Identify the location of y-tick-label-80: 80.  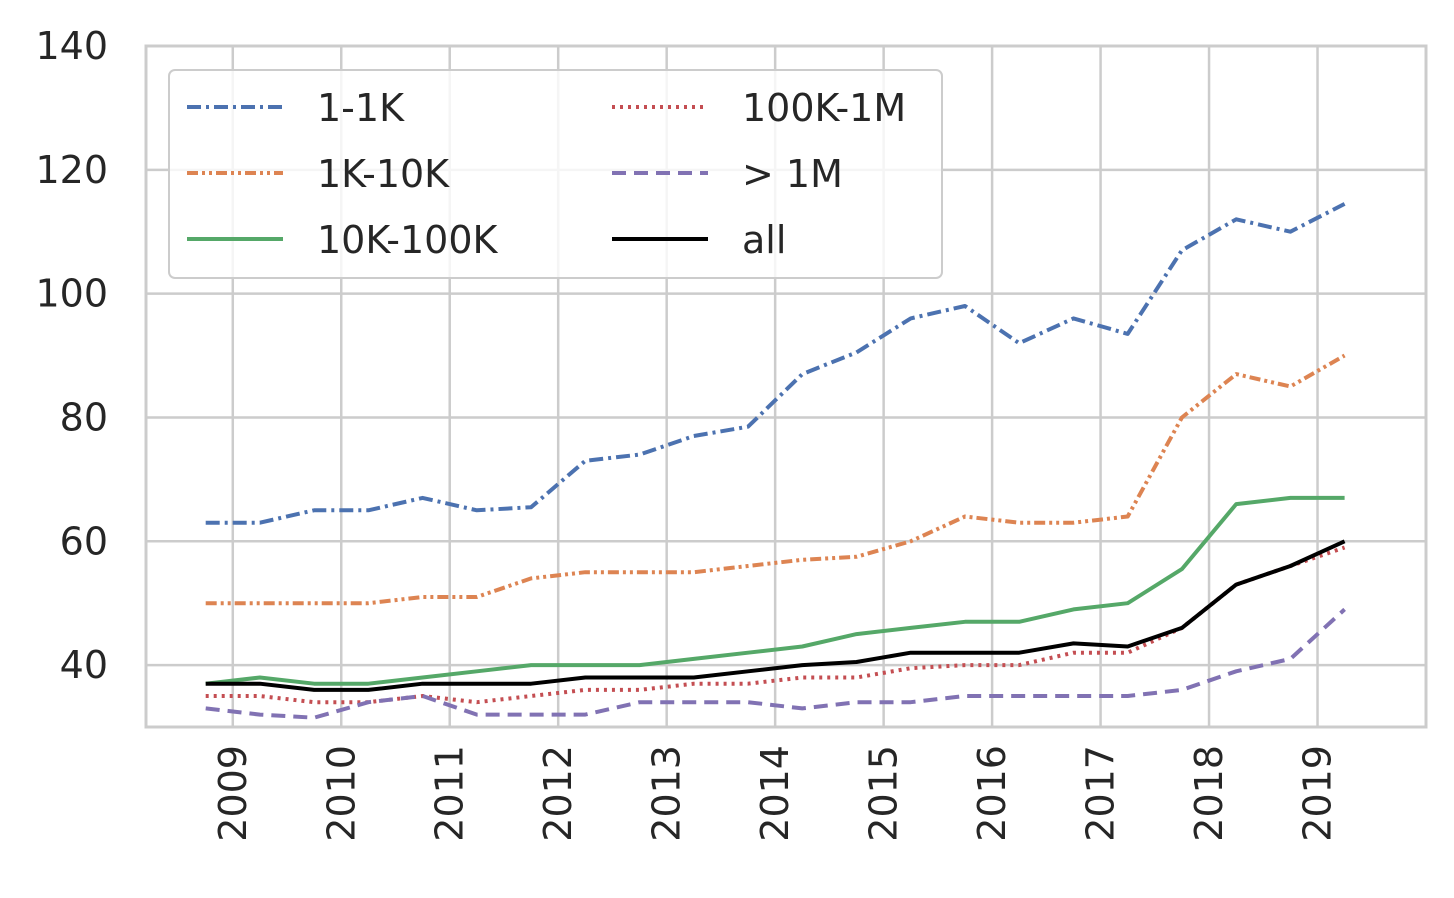
(84, 417).